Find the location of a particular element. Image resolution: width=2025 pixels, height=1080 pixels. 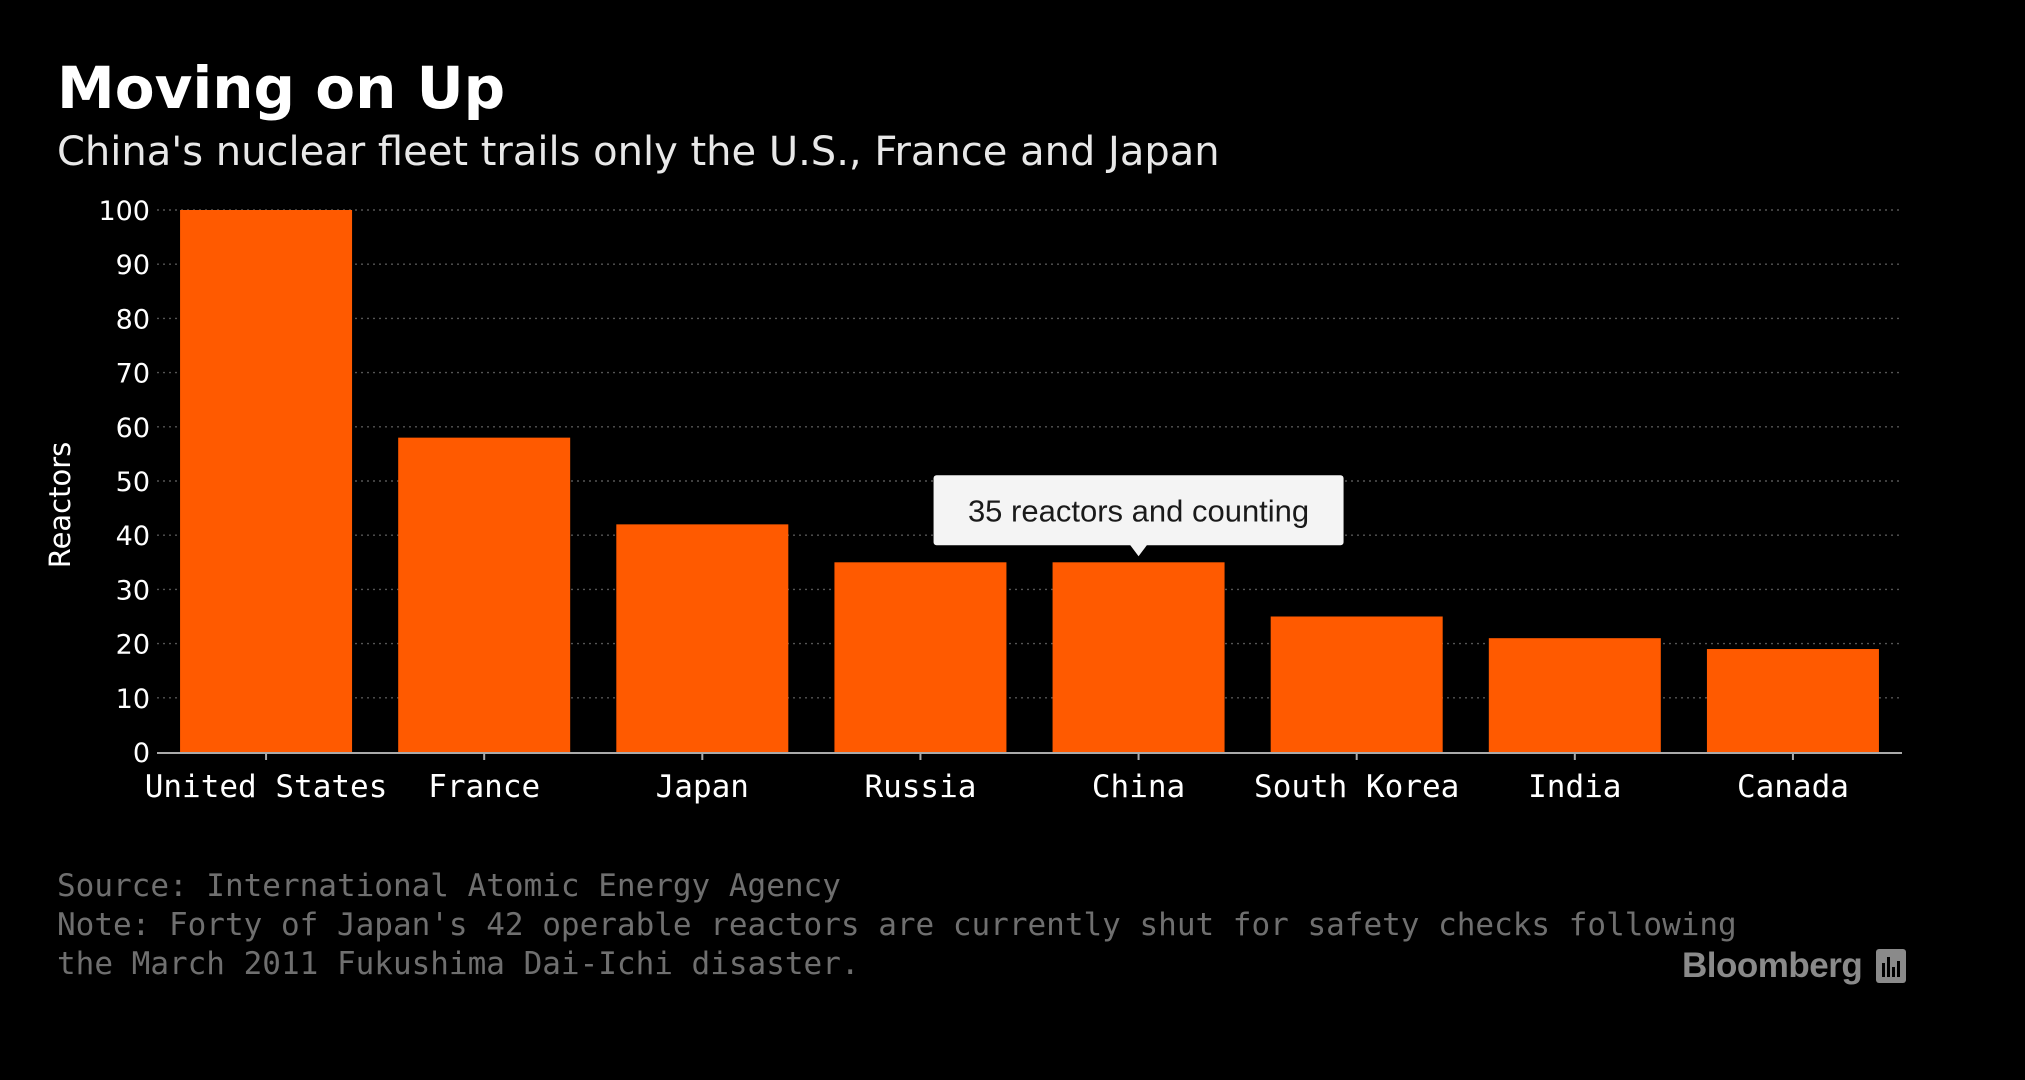

x-tick-label: Russia is located at coordinates (920, 787).